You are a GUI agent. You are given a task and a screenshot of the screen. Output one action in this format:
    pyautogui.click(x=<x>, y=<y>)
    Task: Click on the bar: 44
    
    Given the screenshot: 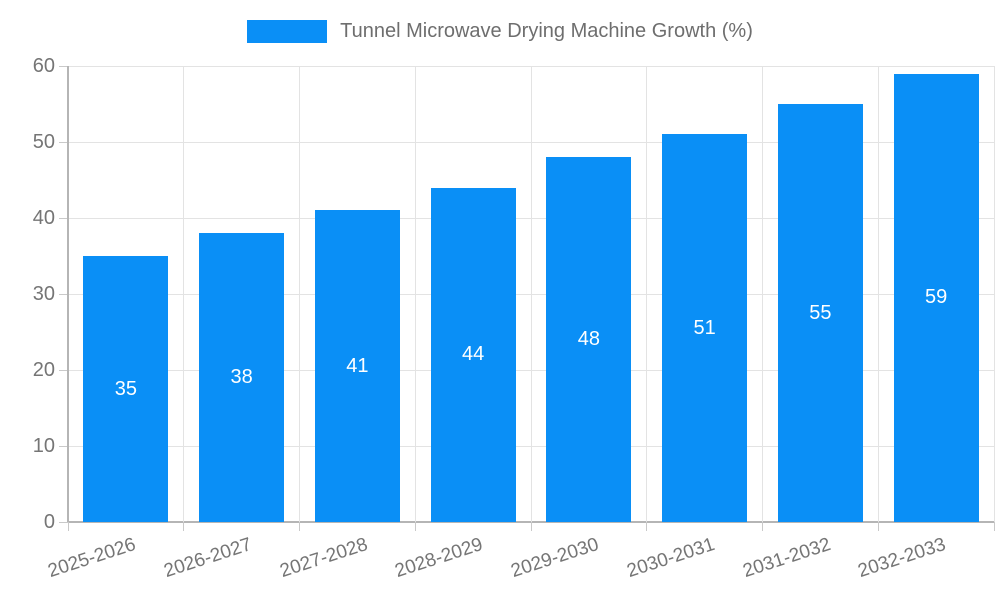 What is the action you would take?
    pyautogui.click(x=473, y=354)
    